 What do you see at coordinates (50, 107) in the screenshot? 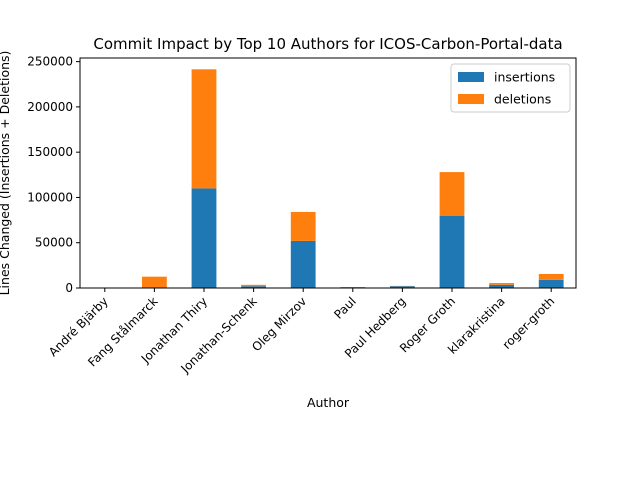
I see `y-tick-label-4: 200000` at bounding box center [50, 107].